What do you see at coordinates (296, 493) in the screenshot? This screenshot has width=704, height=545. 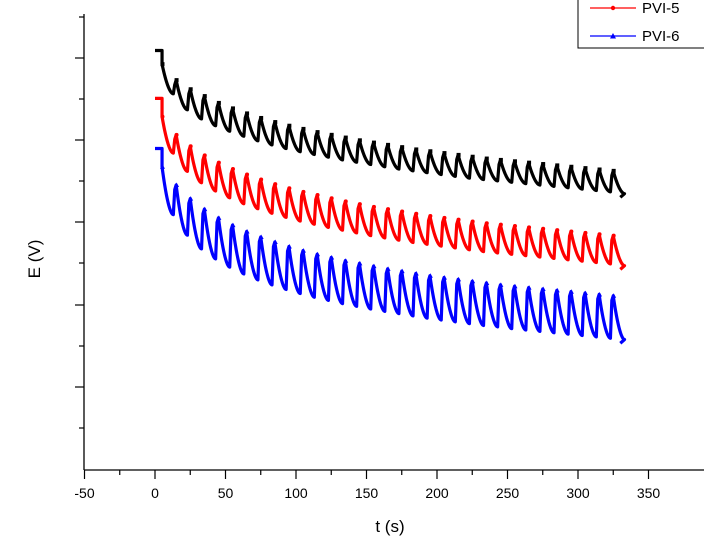 I see `x-tick-label: 100` at bounding box center [296, 493].